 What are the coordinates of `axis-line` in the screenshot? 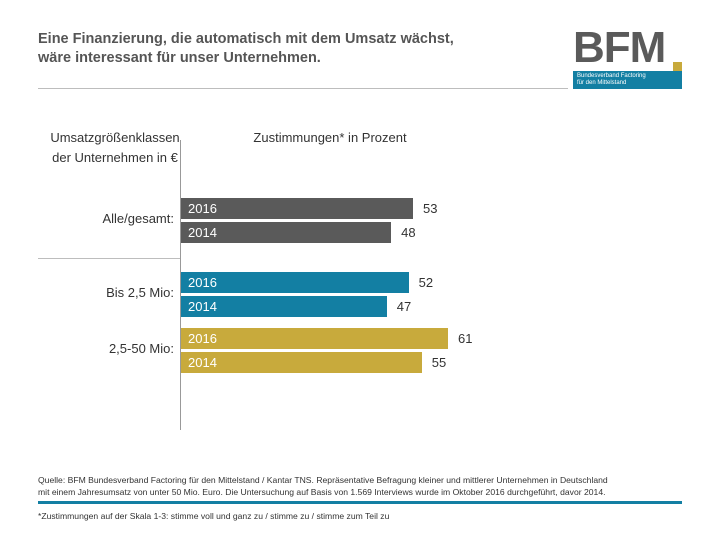 It's located at (180, 285).